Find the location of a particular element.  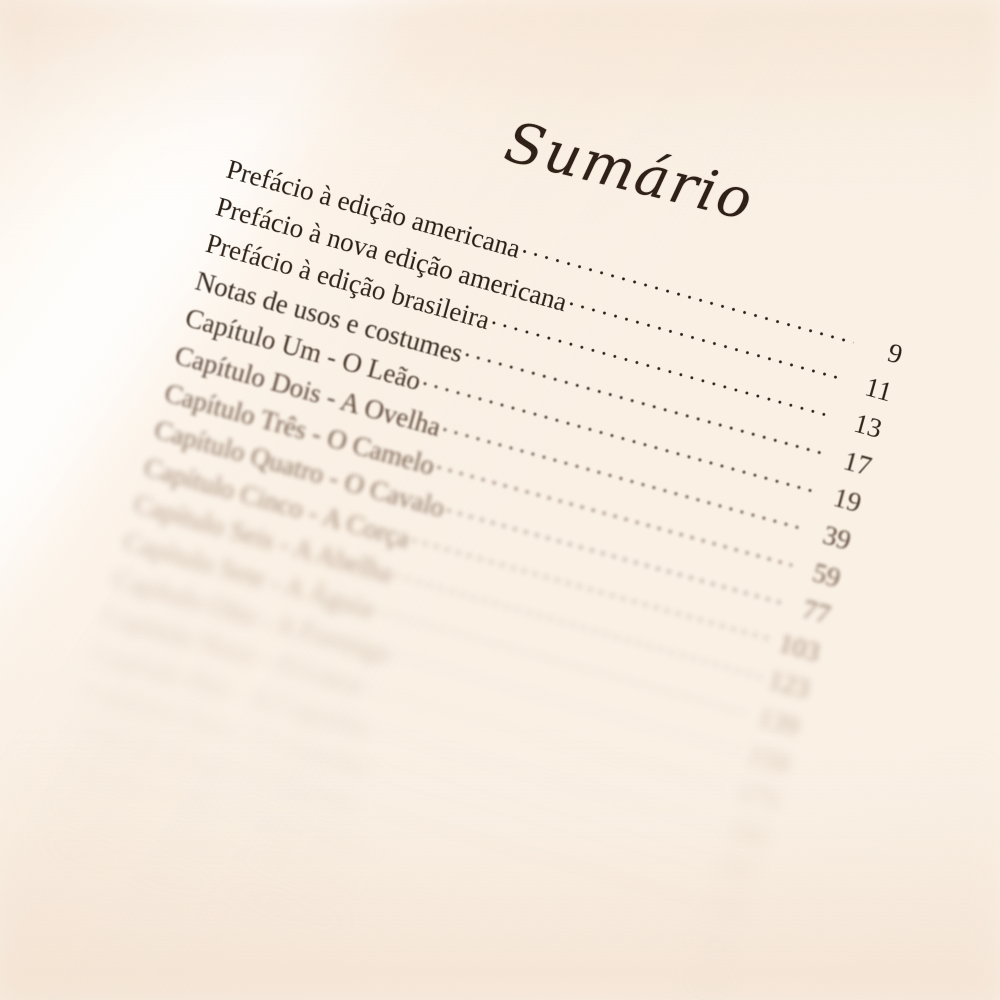

toc-entry-page-number: 173 is located at coordinates (758, 796).